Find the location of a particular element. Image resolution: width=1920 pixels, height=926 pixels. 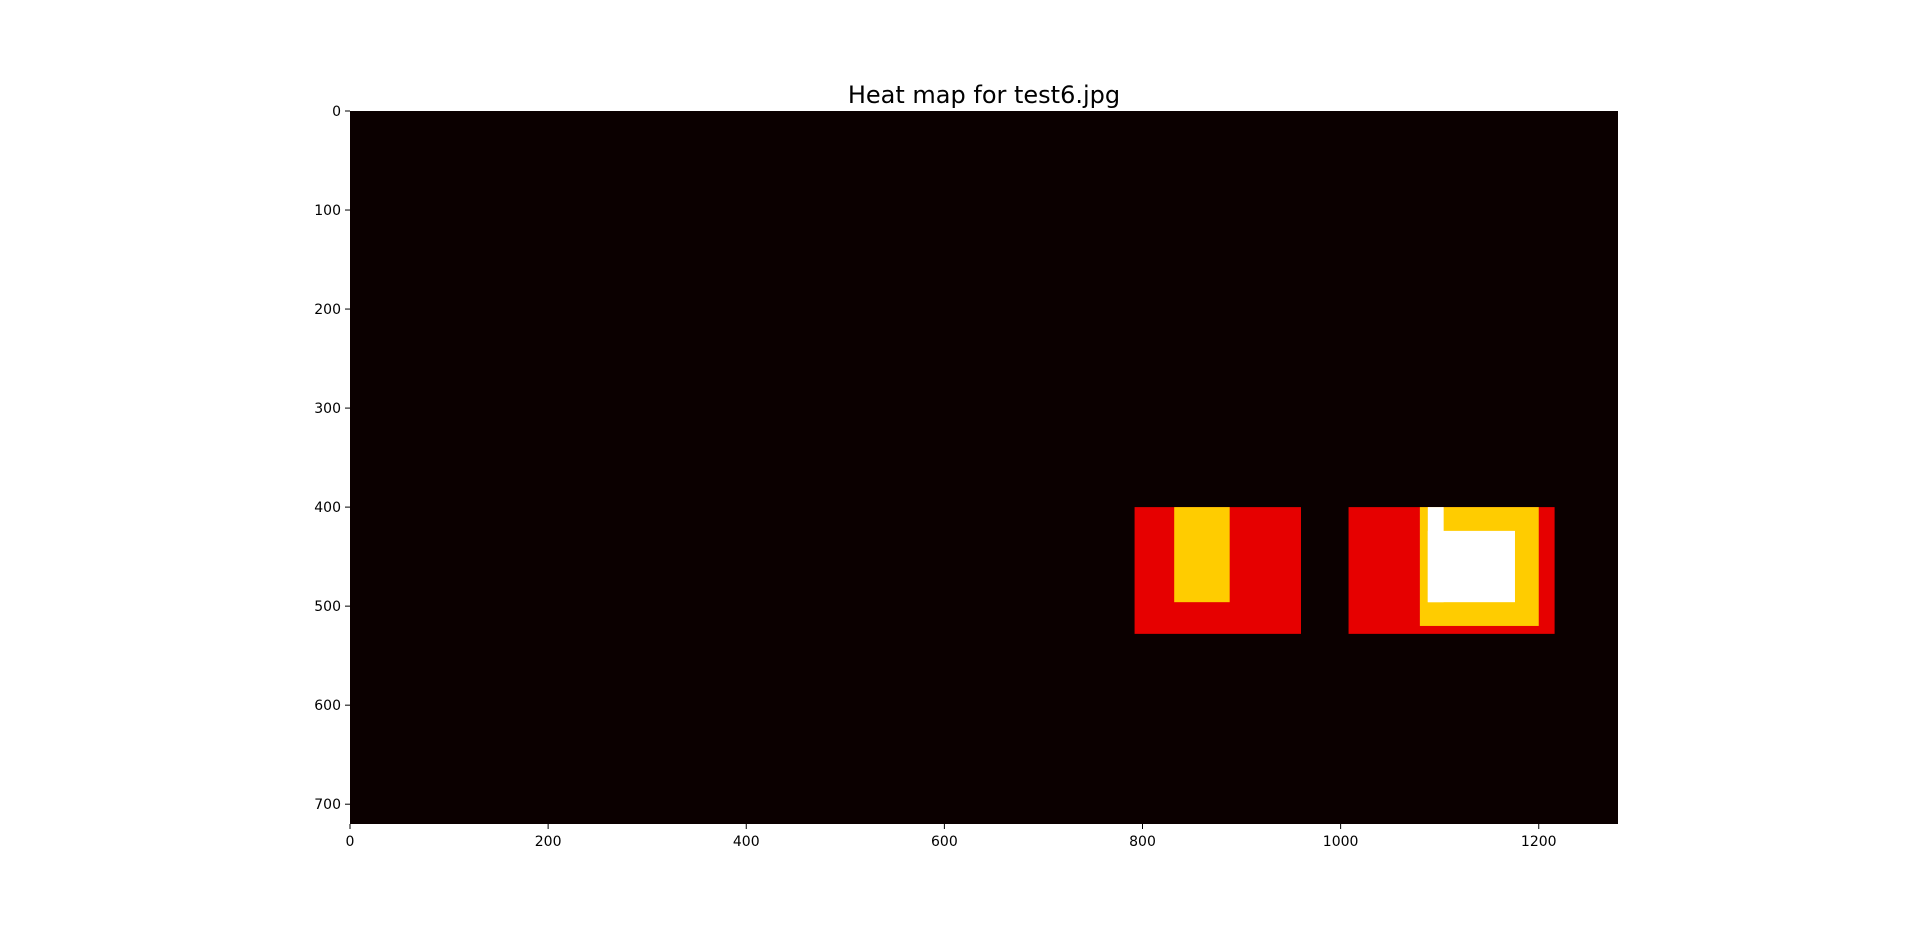

x-tick-label: 1200 is located at coordinates (1539, 842).